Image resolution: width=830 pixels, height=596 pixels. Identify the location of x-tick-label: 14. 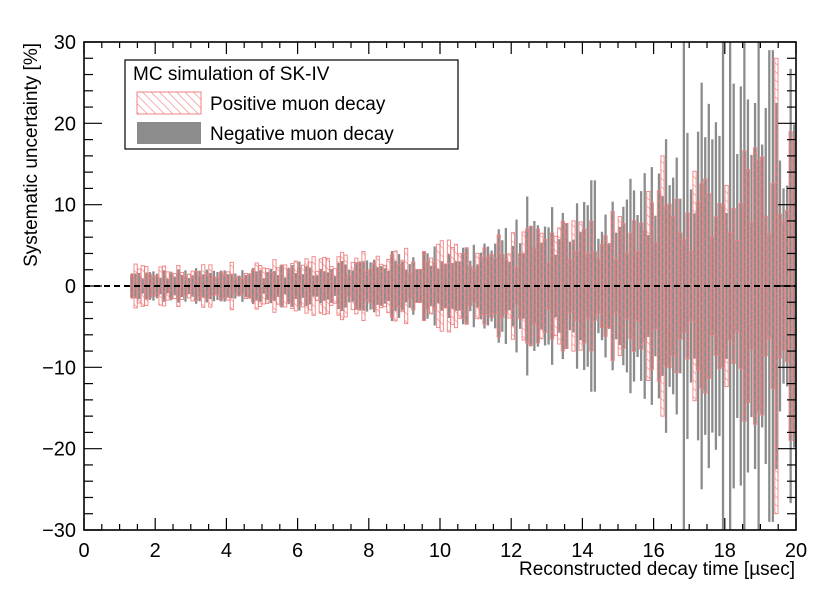
(582, 551).